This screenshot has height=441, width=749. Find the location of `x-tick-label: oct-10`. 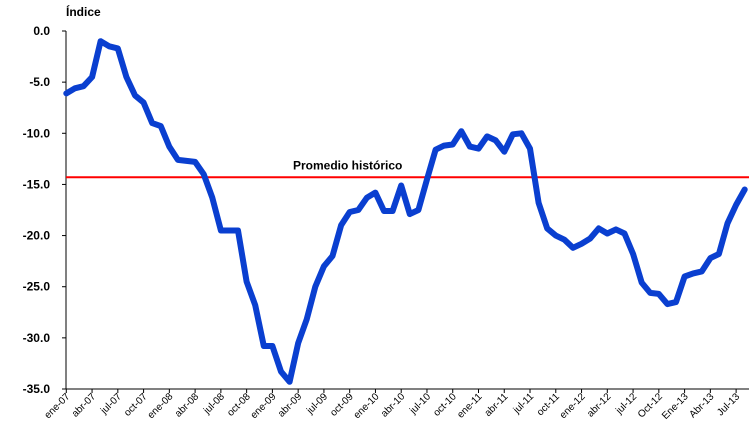

x-tick-label: oct-10 is located at coordinates (445, 405).